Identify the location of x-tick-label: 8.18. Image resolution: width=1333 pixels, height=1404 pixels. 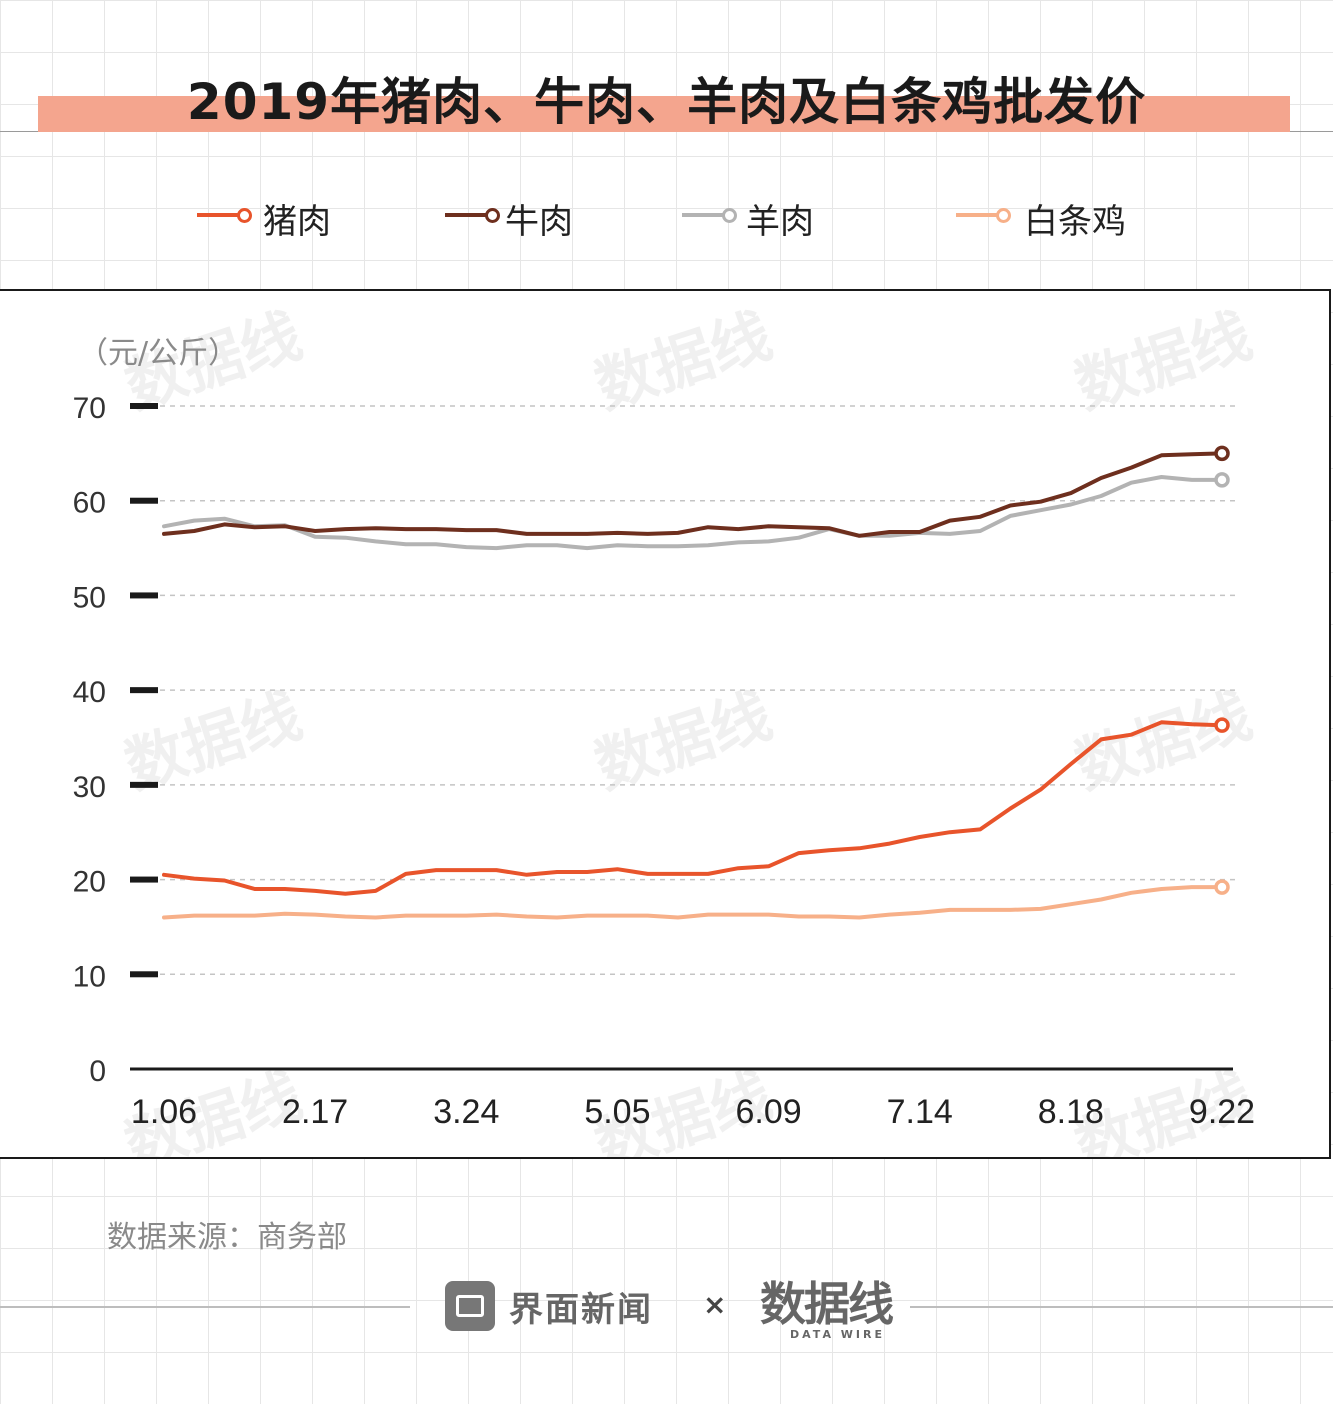
(1071, 1112).